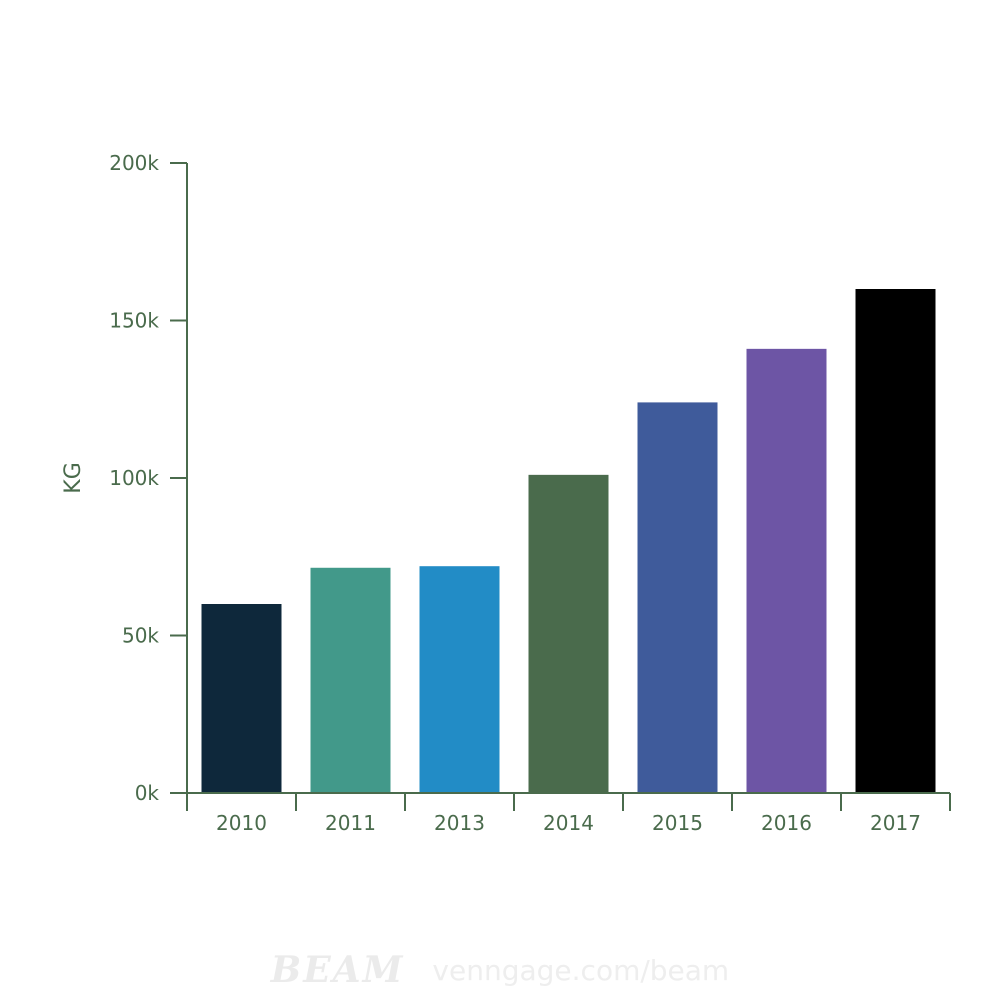  I want to click on watermark: BEAM venngage.com/beam, so click(500, 970).